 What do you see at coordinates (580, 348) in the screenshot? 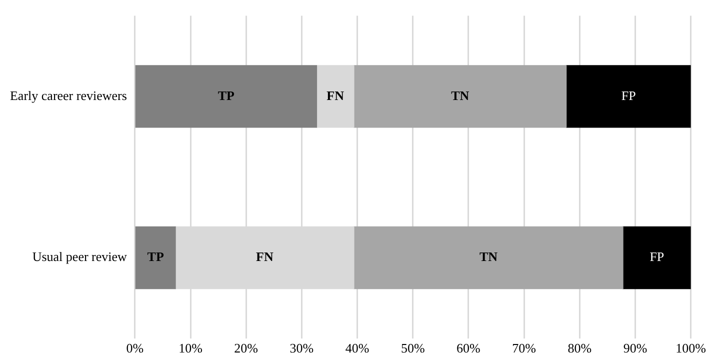
I see `x-tick-label: 80%` at bounding box center [580, 348].